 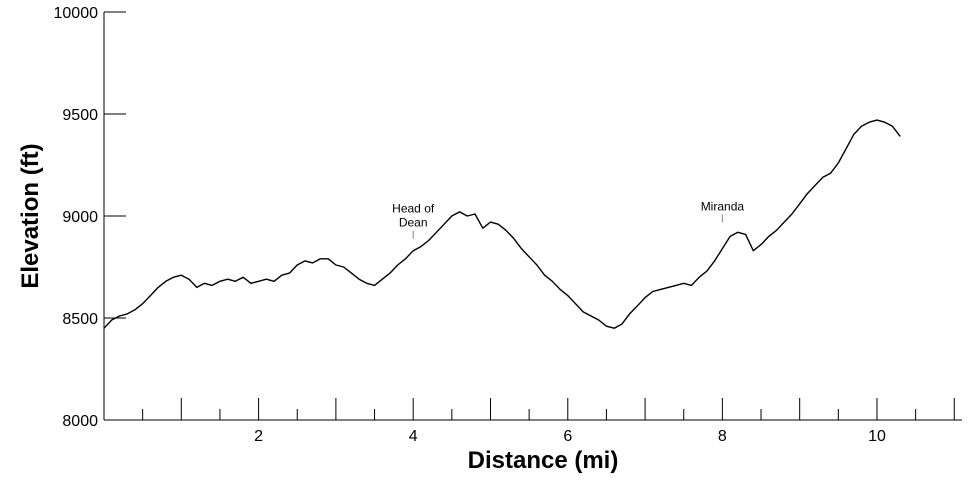 I want to click on y-tick-label: 10000, so click(x=76, y=13).